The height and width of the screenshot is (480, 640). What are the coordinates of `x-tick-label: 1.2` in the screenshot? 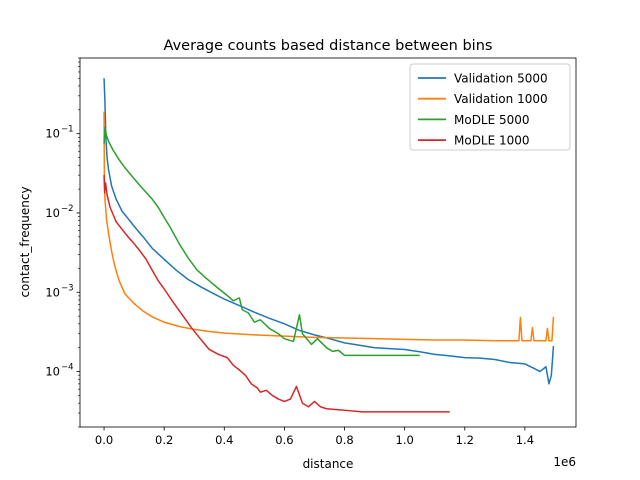 It's located at (465, 440).